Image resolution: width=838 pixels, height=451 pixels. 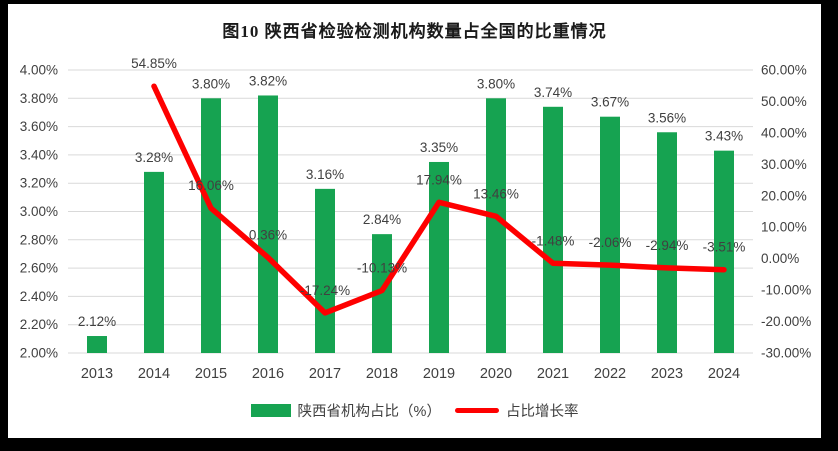 I want to click on left-axis-tick: 2.40%, so click(x=39, y=296).